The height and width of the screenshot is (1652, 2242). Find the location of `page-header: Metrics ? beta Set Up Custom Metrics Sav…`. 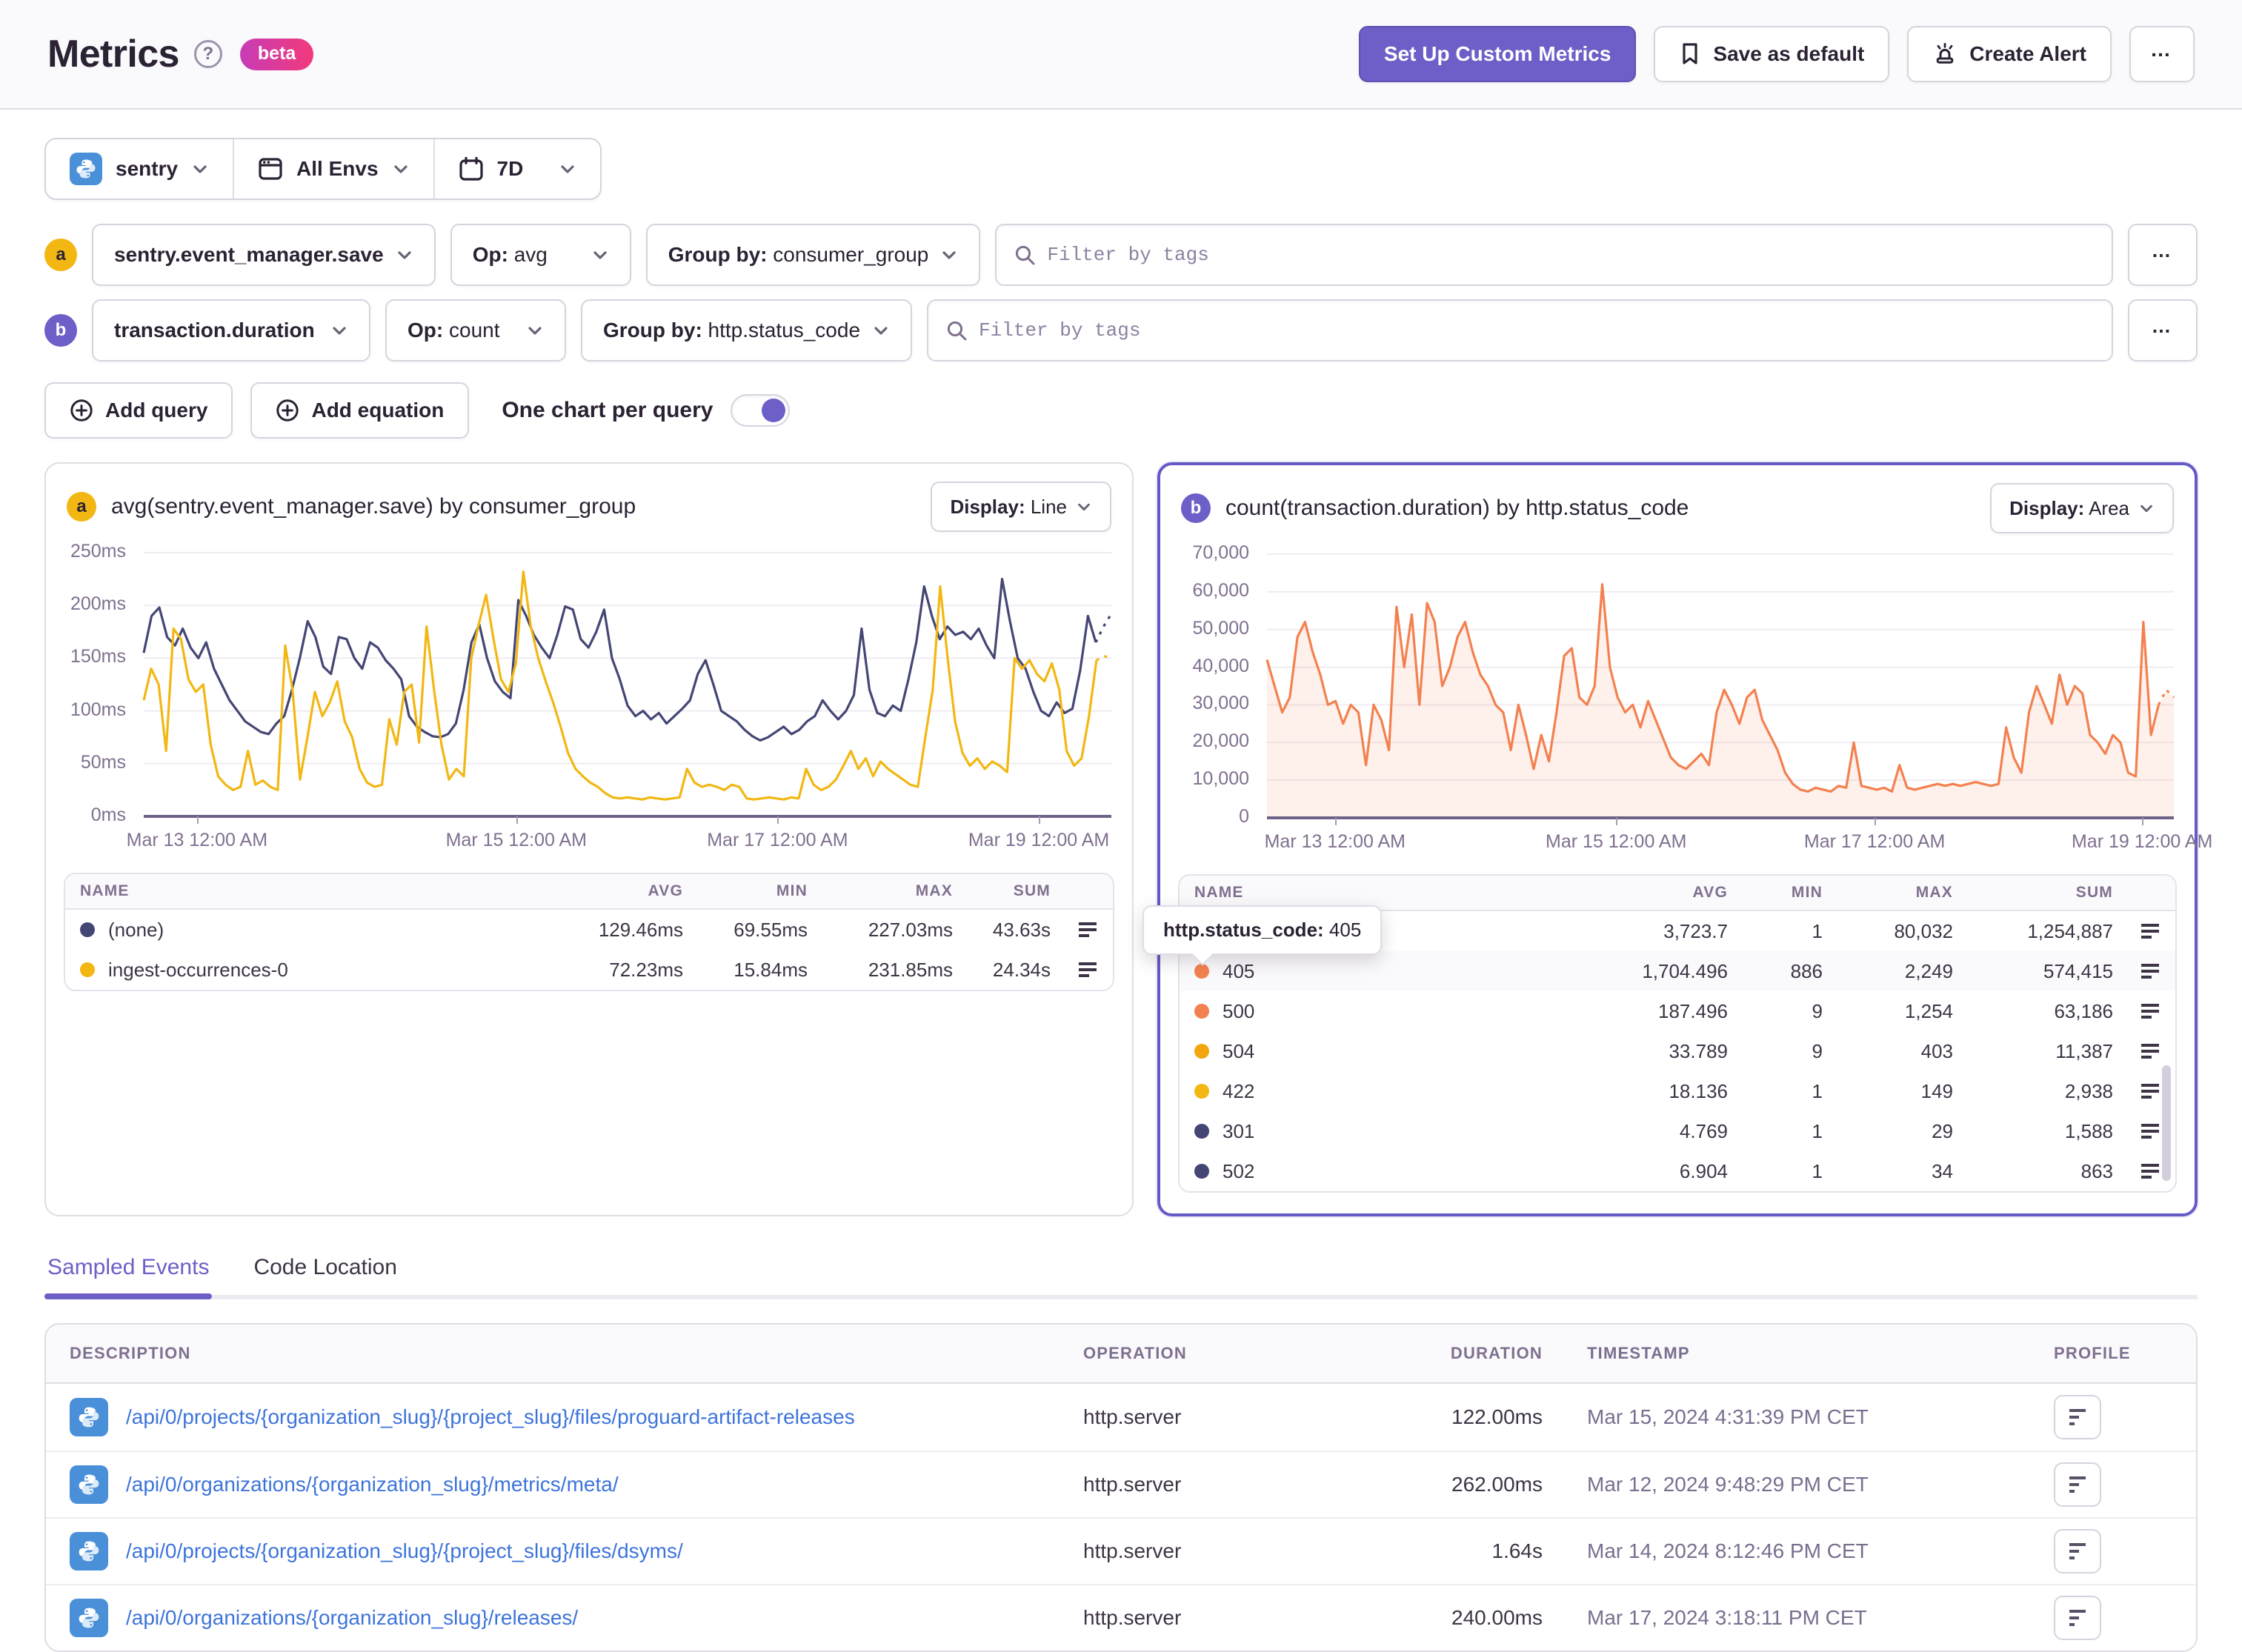

page-header: Metrics ? beta Set Up Custom Metrics Sav… is located at coordinates (1121, 55).